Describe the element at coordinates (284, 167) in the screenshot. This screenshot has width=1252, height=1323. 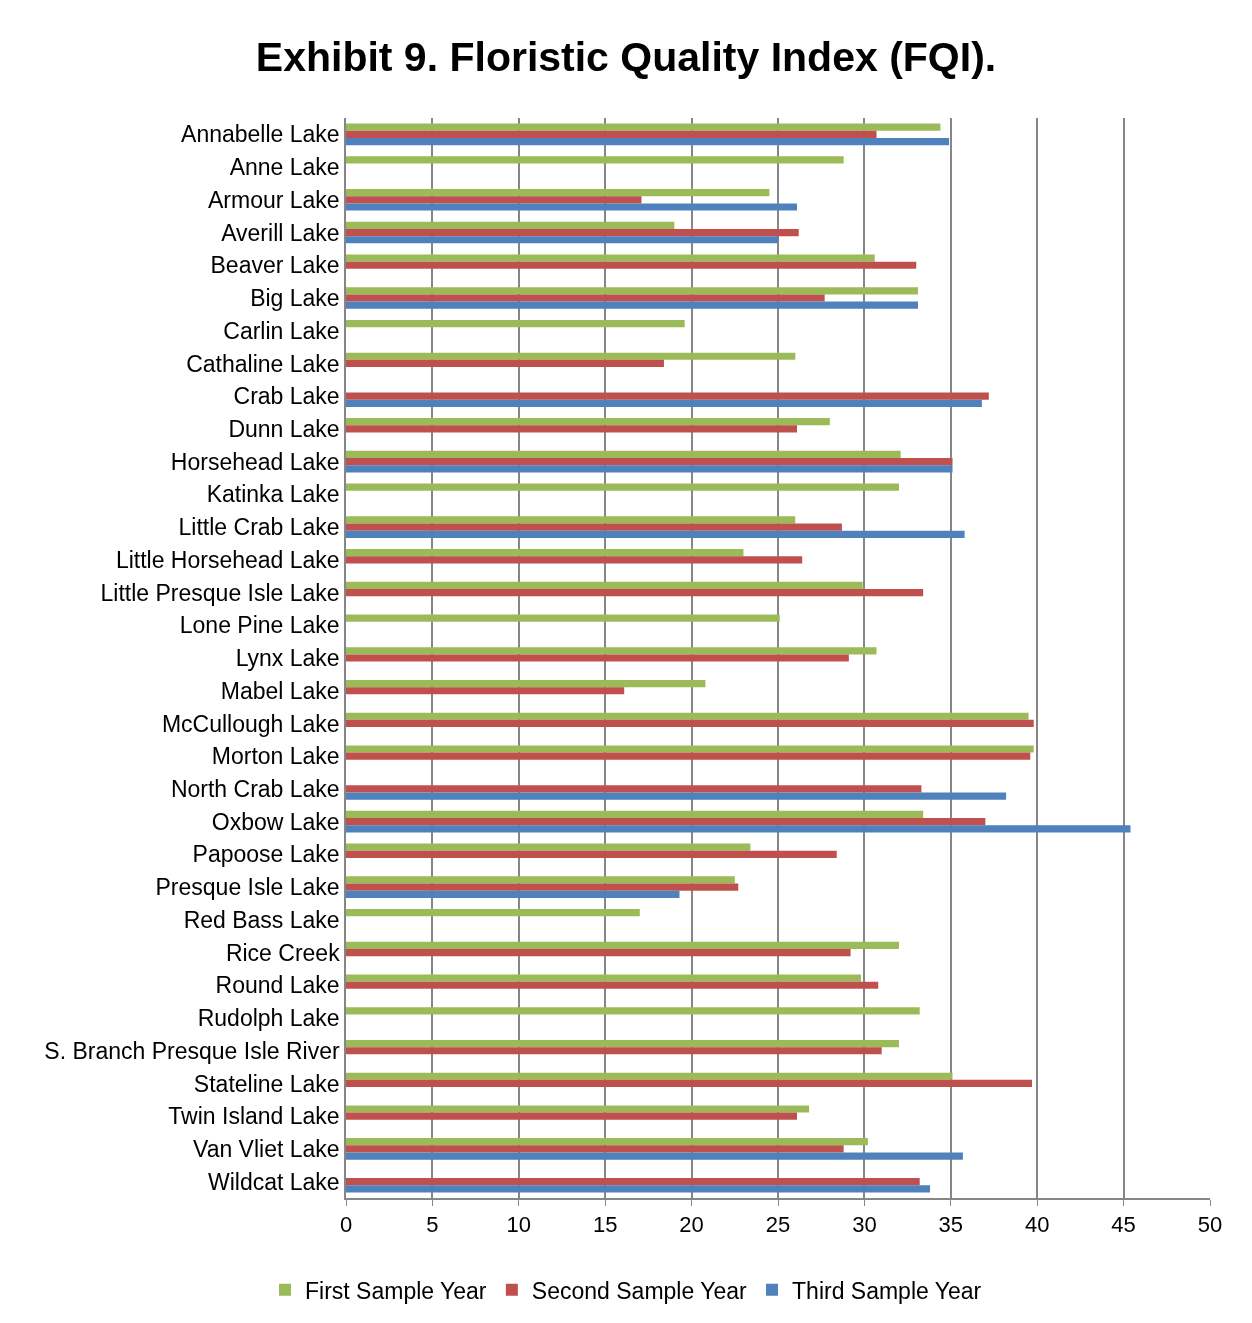
I see `y-tick-label: Anne Lake` at that location.